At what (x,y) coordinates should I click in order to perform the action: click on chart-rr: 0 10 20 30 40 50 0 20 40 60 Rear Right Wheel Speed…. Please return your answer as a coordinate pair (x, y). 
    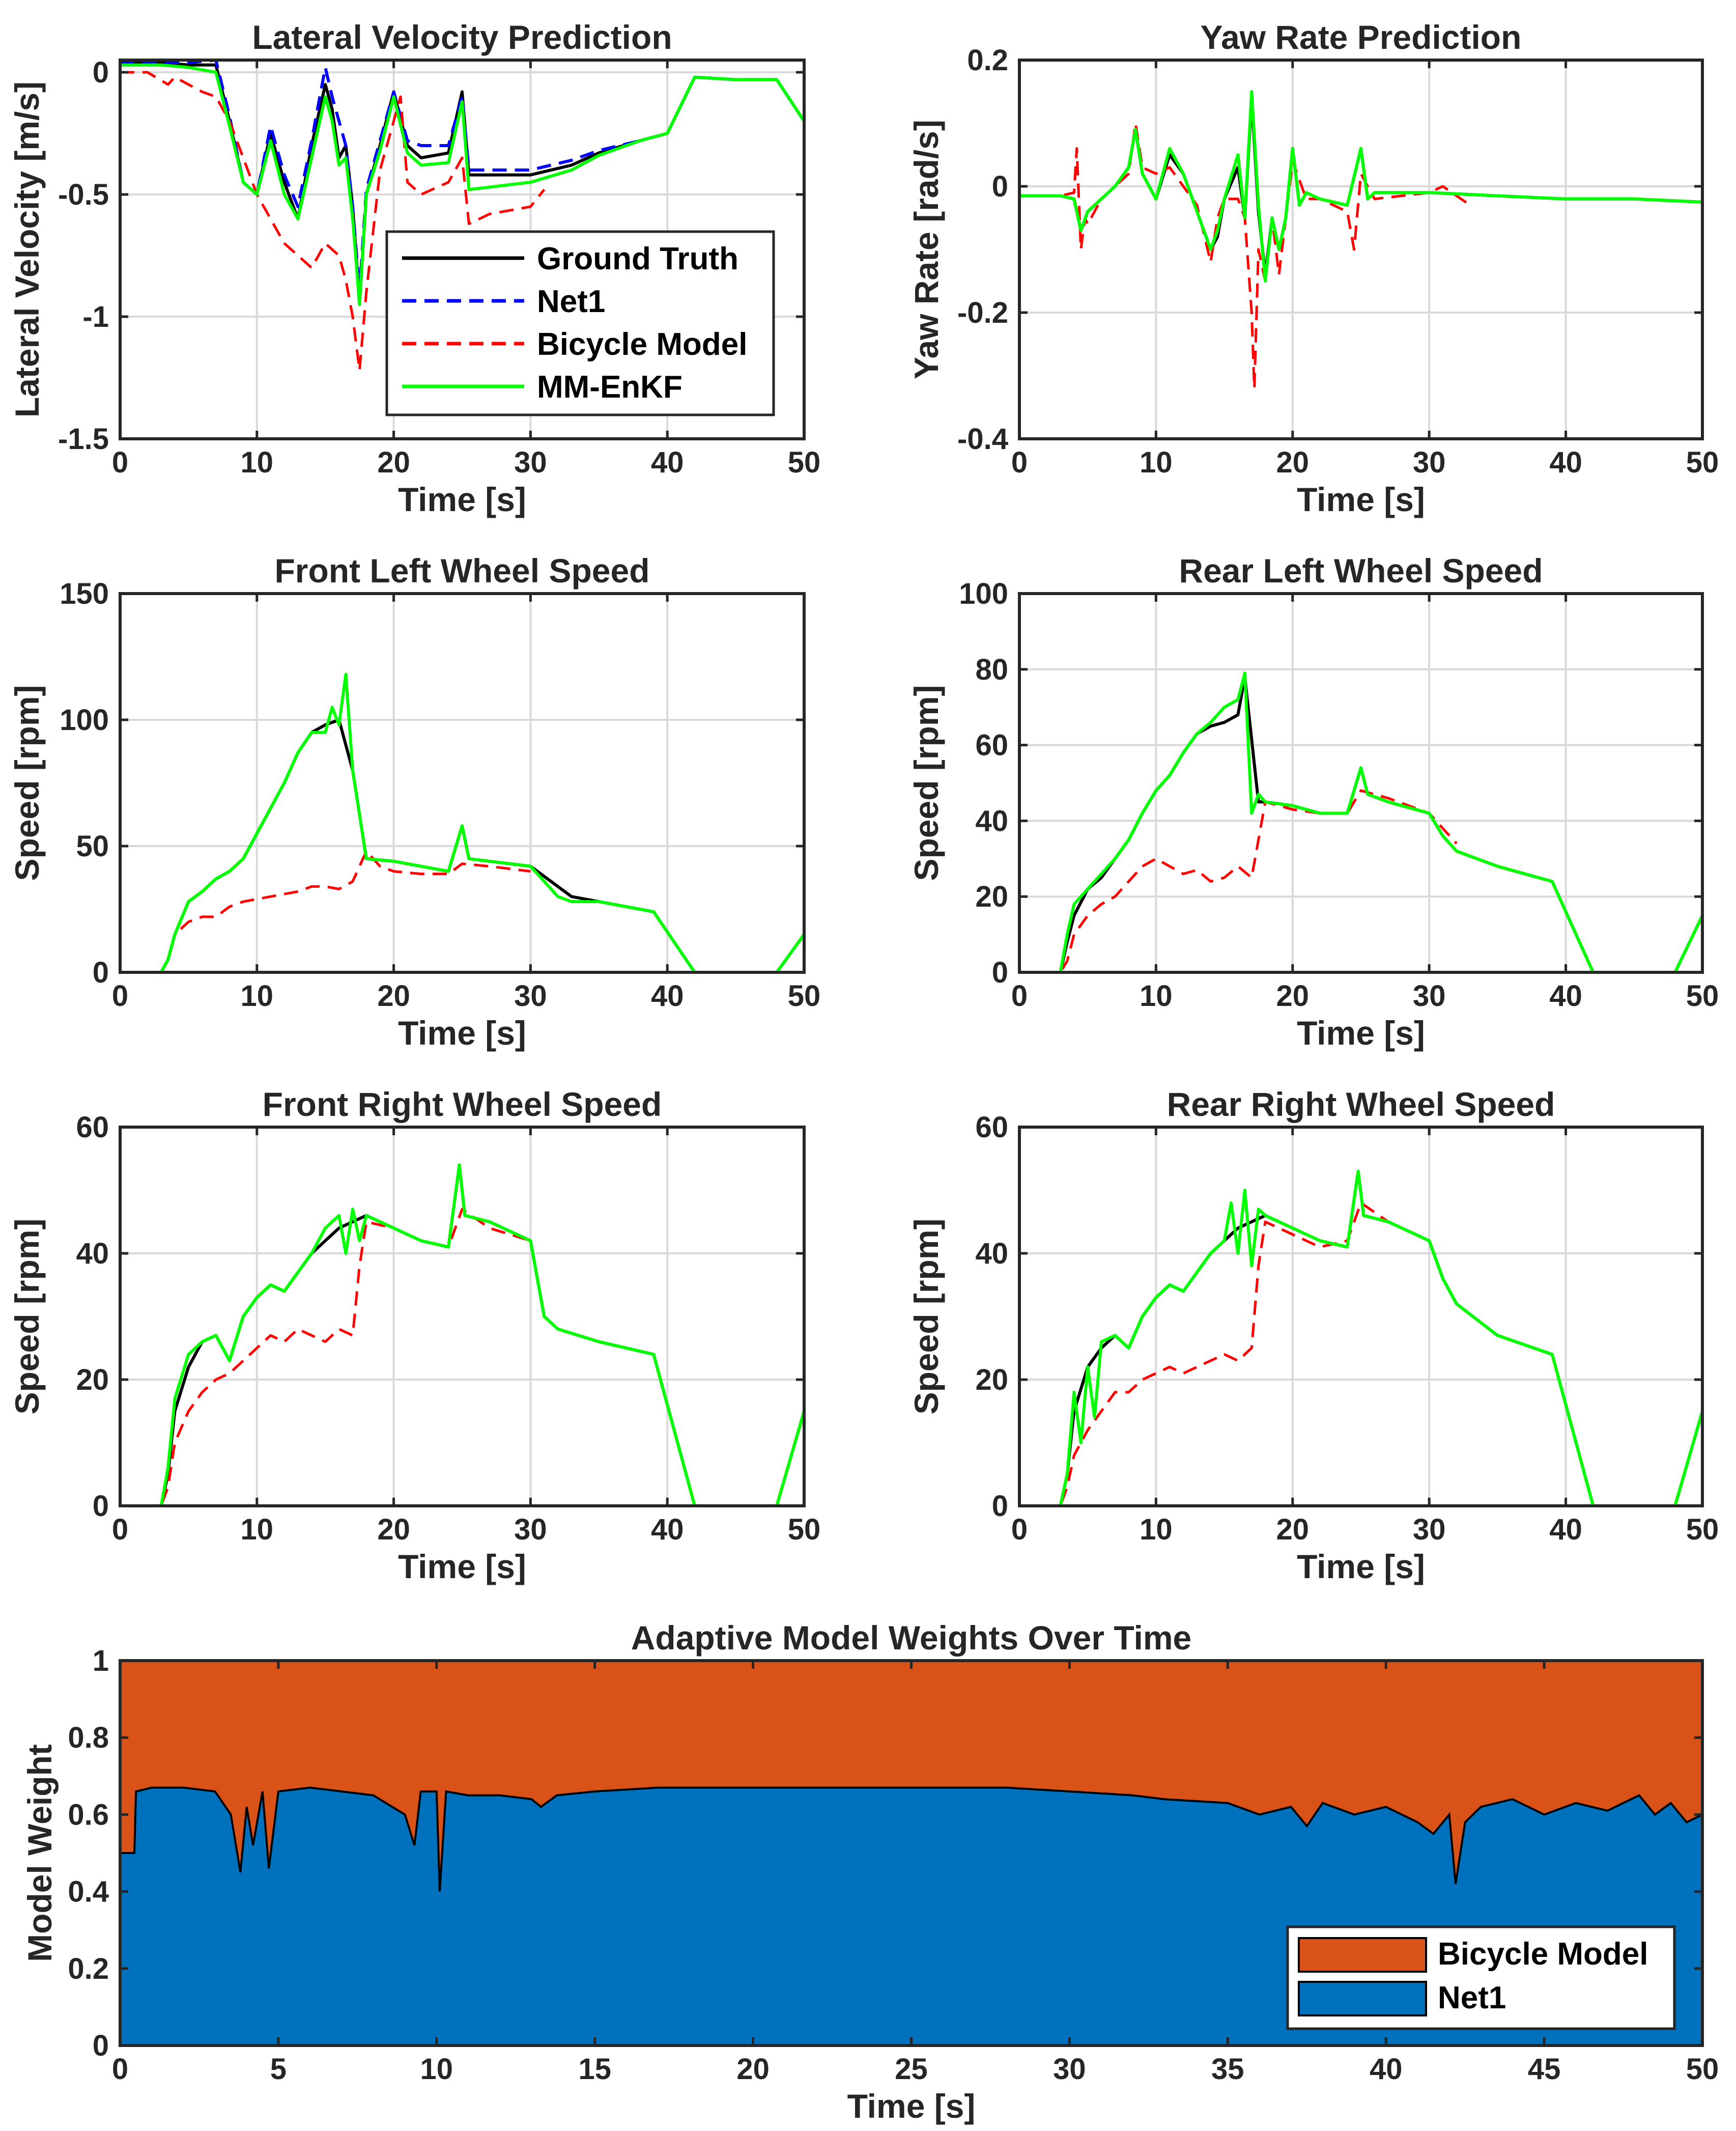
    Looking at the image, I should click on (1313, 1335).